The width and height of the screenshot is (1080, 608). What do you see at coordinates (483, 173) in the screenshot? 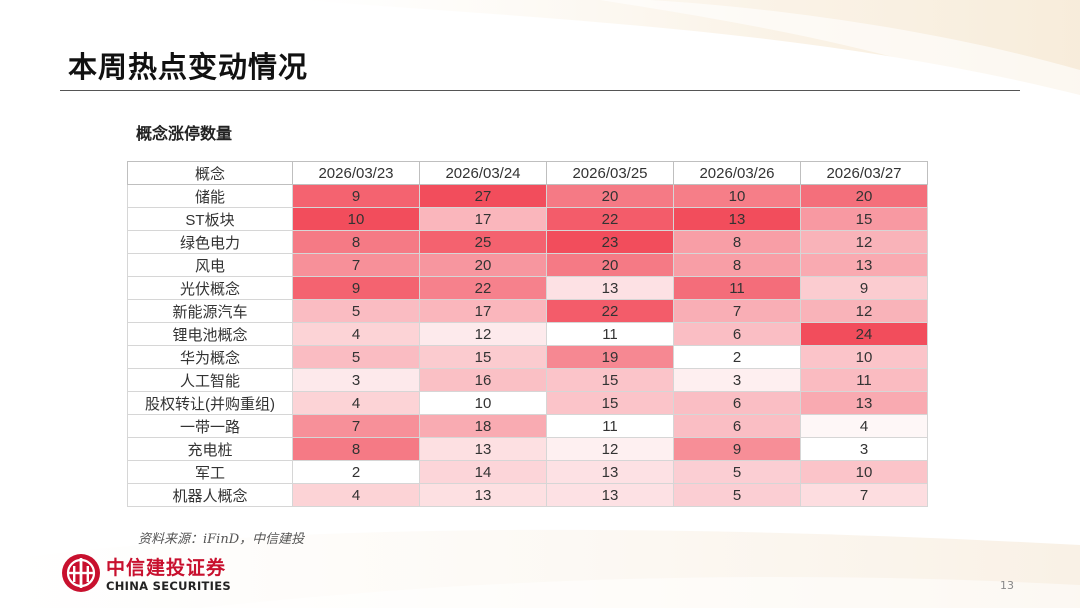
I see `header-date: 2026/03/24` at bounding box center [483, 173].